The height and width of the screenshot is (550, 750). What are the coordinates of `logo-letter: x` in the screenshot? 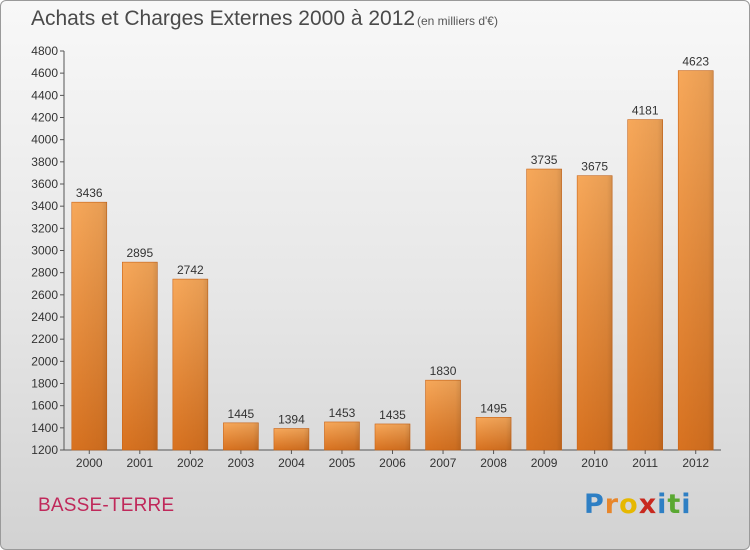 It's located at (648, 504).